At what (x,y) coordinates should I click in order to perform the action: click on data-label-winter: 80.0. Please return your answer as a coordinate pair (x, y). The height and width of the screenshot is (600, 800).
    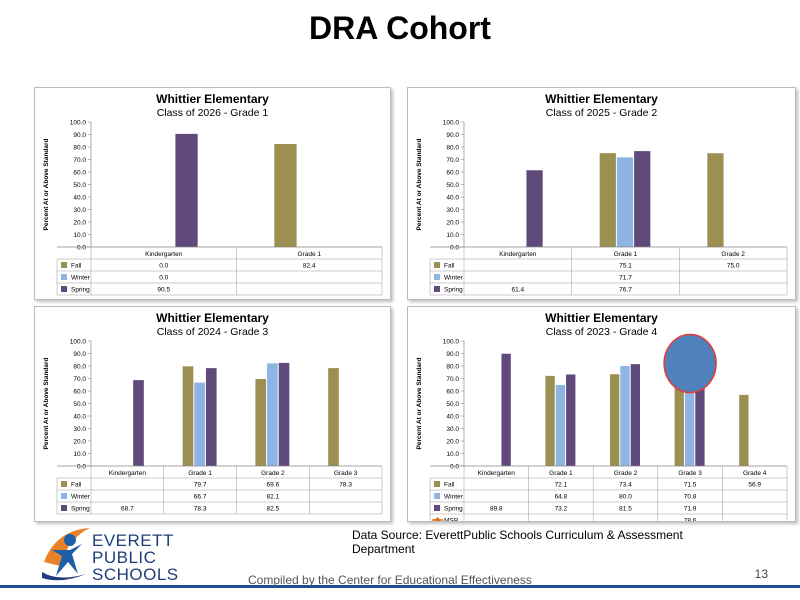
    Looking at the image, I should click on (625, 497).